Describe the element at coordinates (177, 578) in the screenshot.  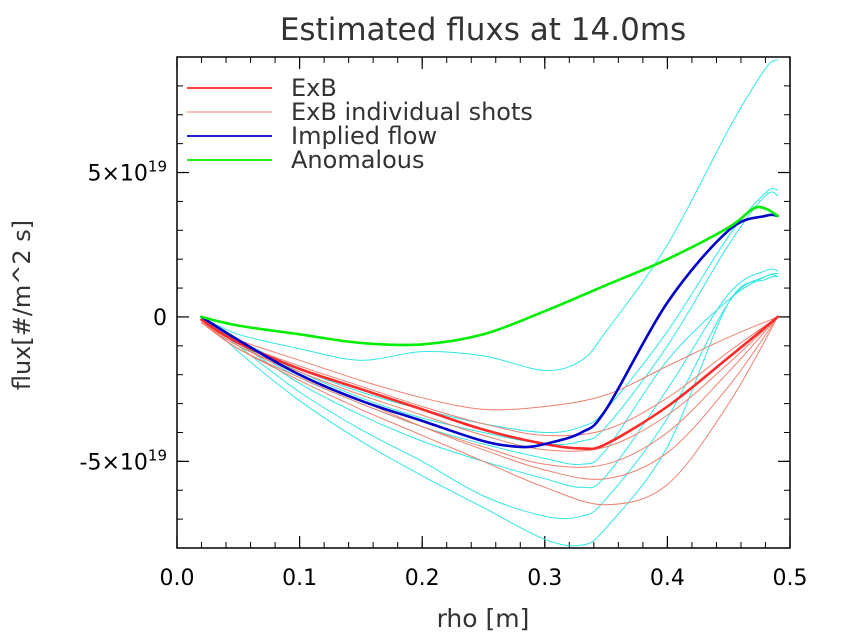
I see `x-tick-label: 0.0` at that location.